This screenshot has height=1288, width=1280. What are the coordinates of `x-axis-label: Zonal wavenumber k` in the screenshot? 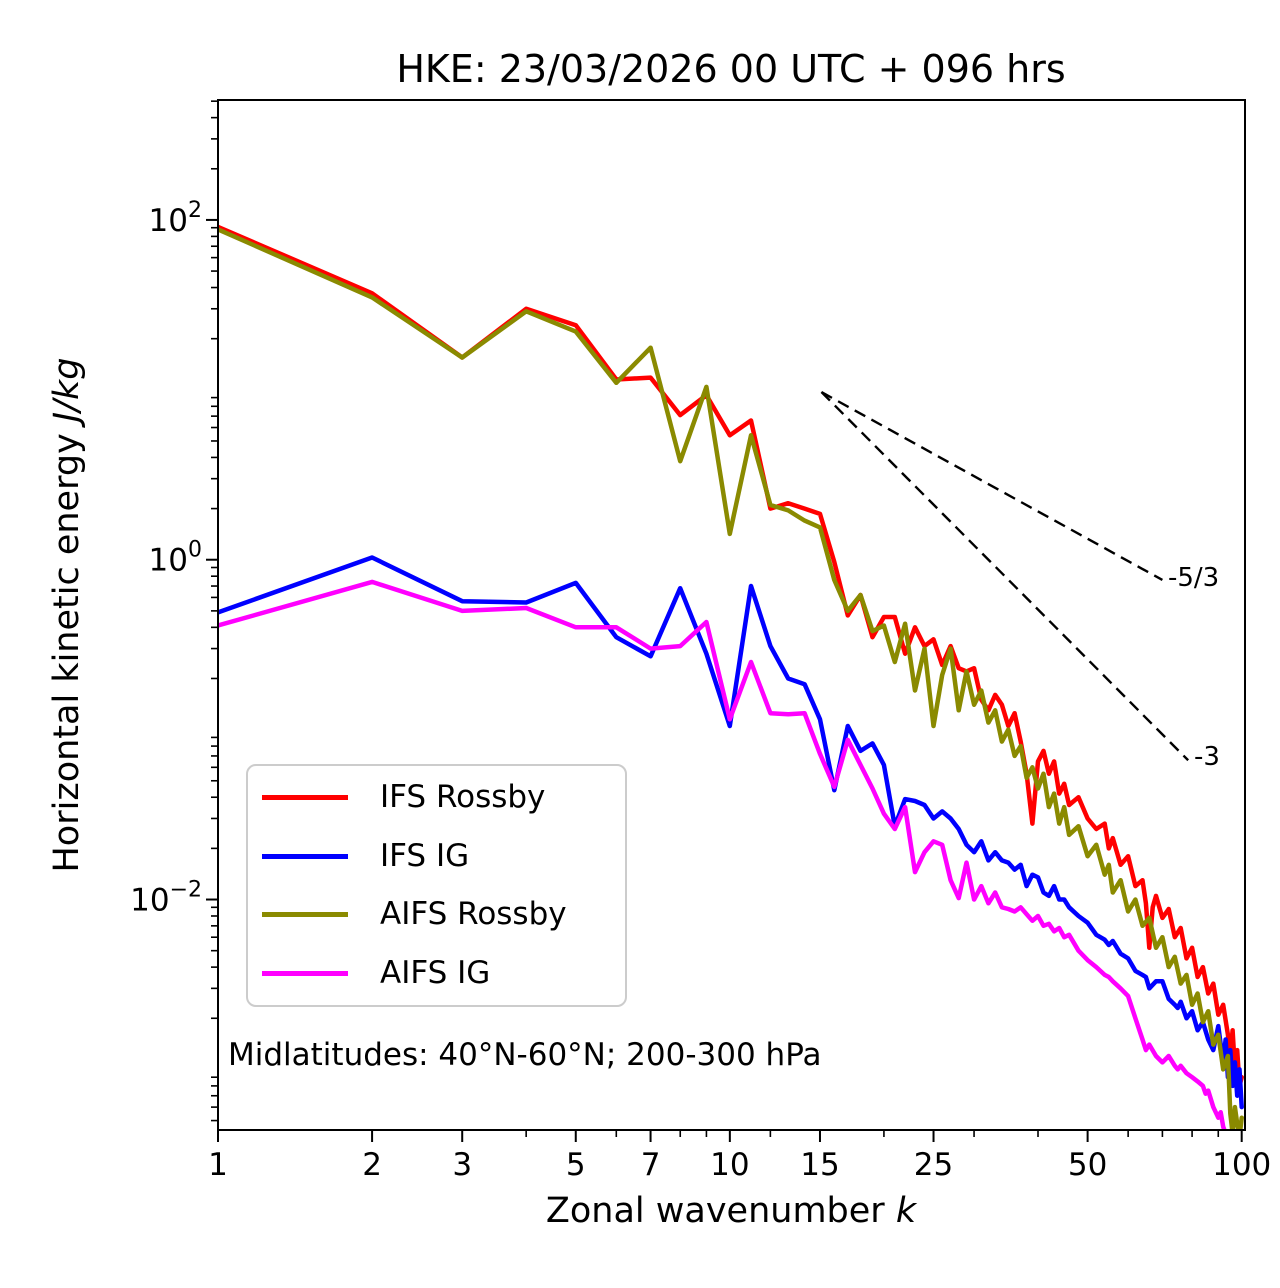 It's located at (732, 1211).